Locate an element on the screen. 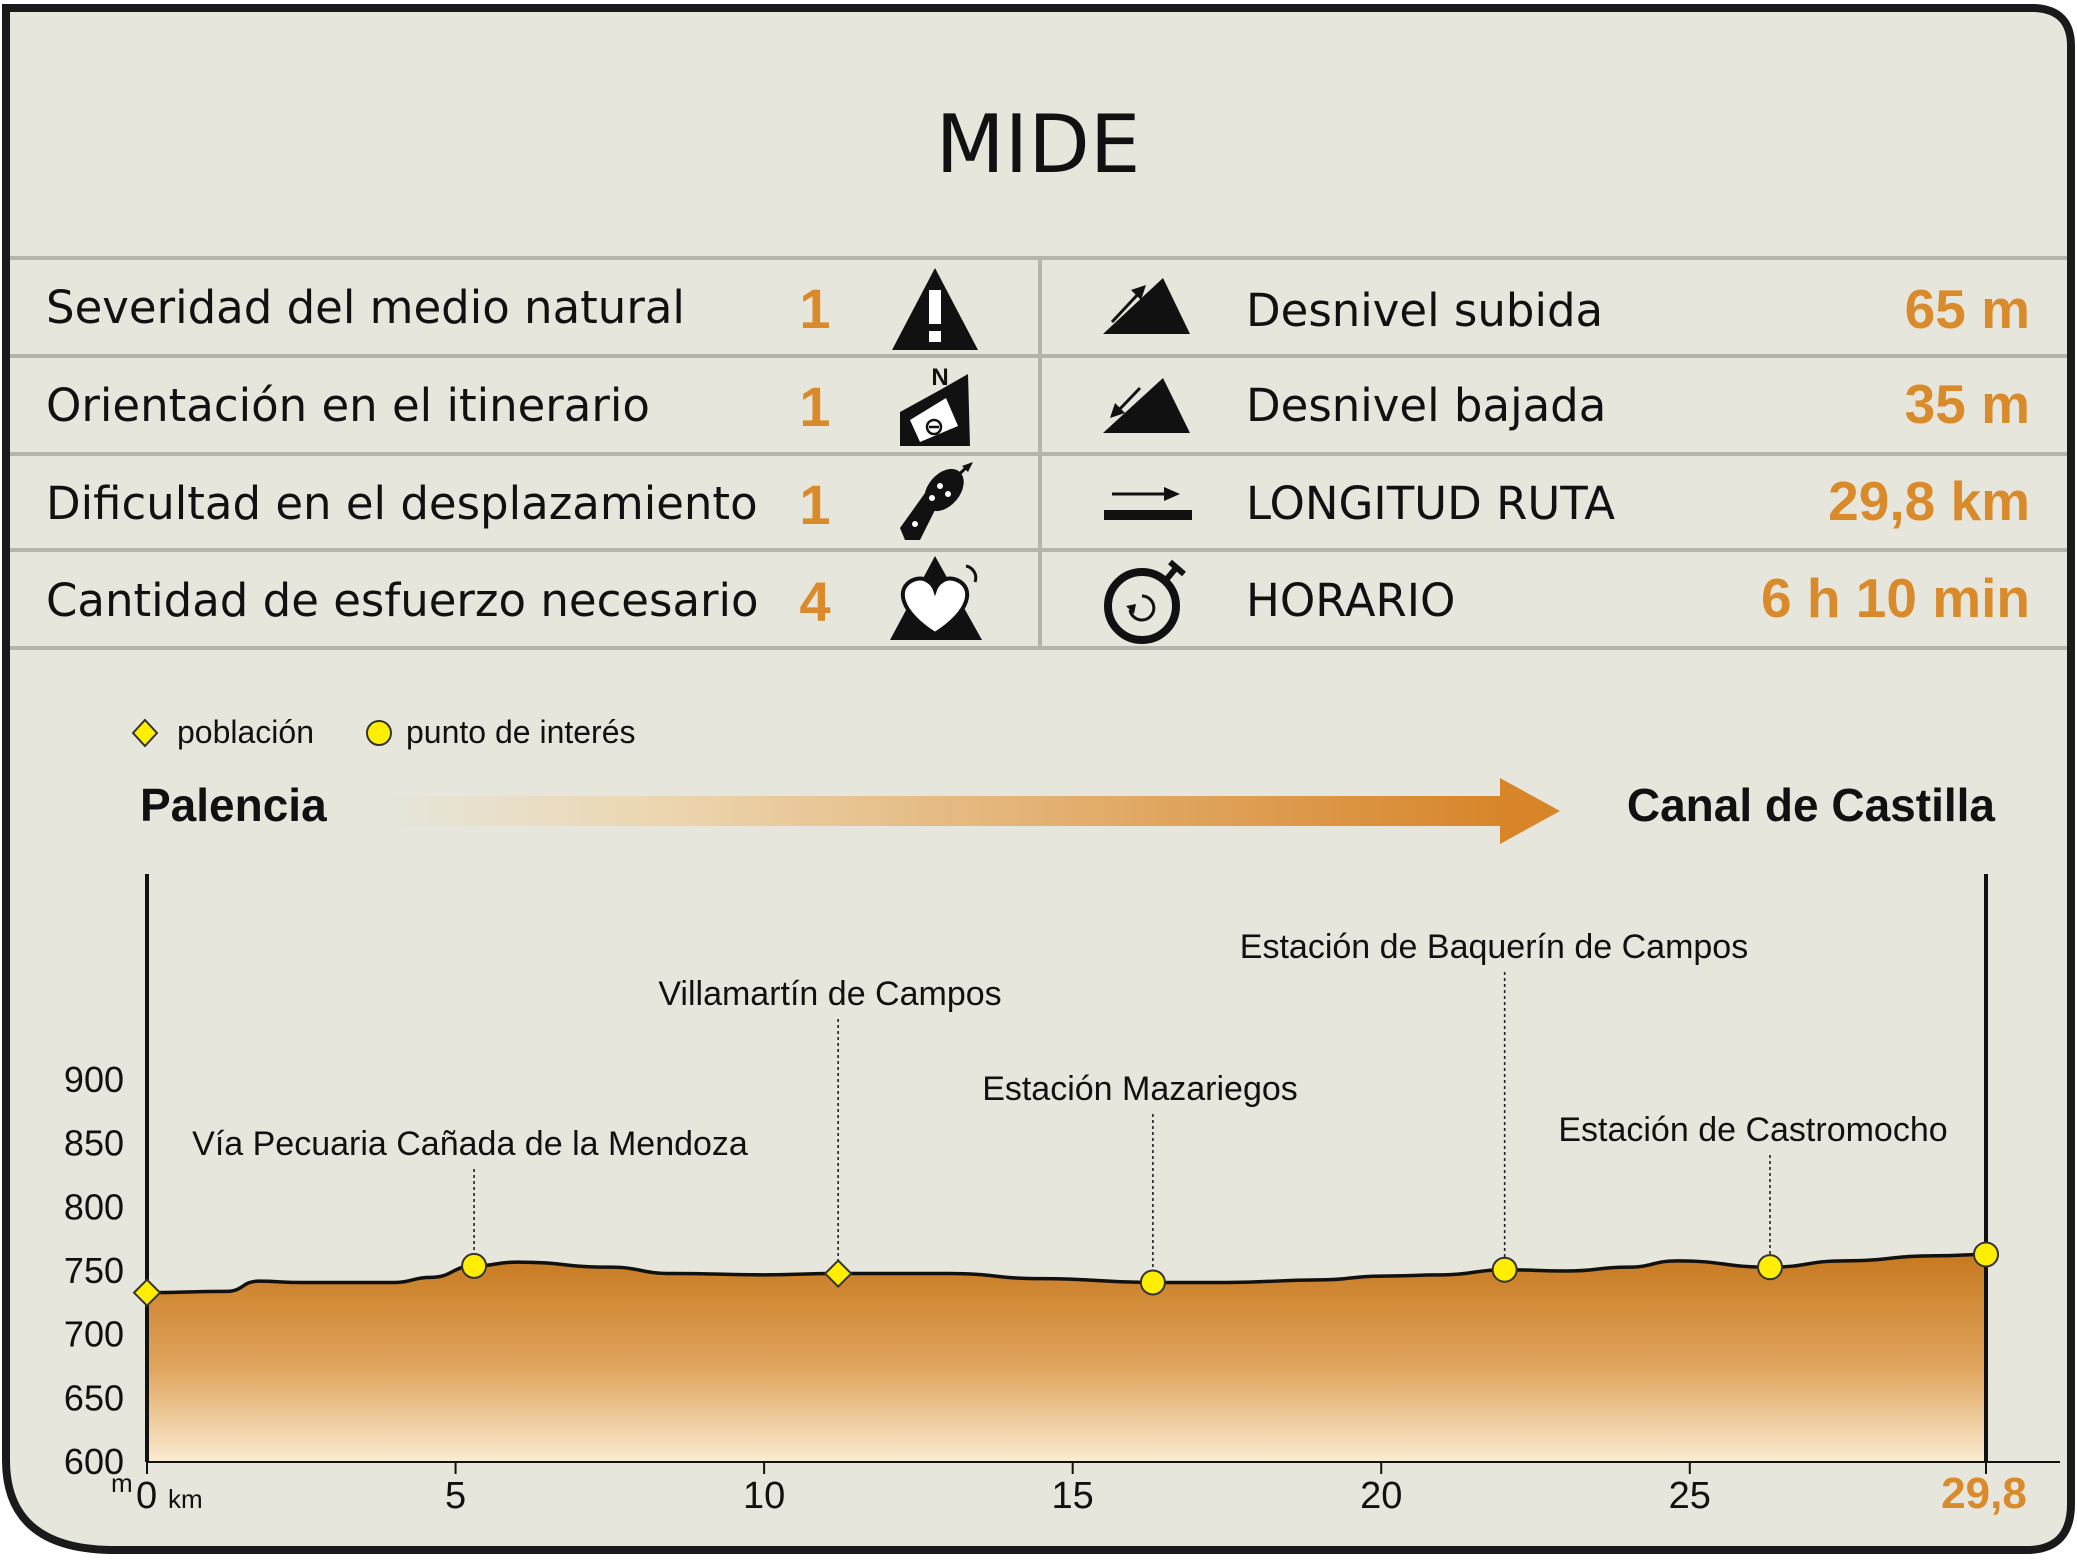 The height and width of the screenshot is (1561, 2077). x-tick-label: 25 is located at coordinates (1690, 1496).